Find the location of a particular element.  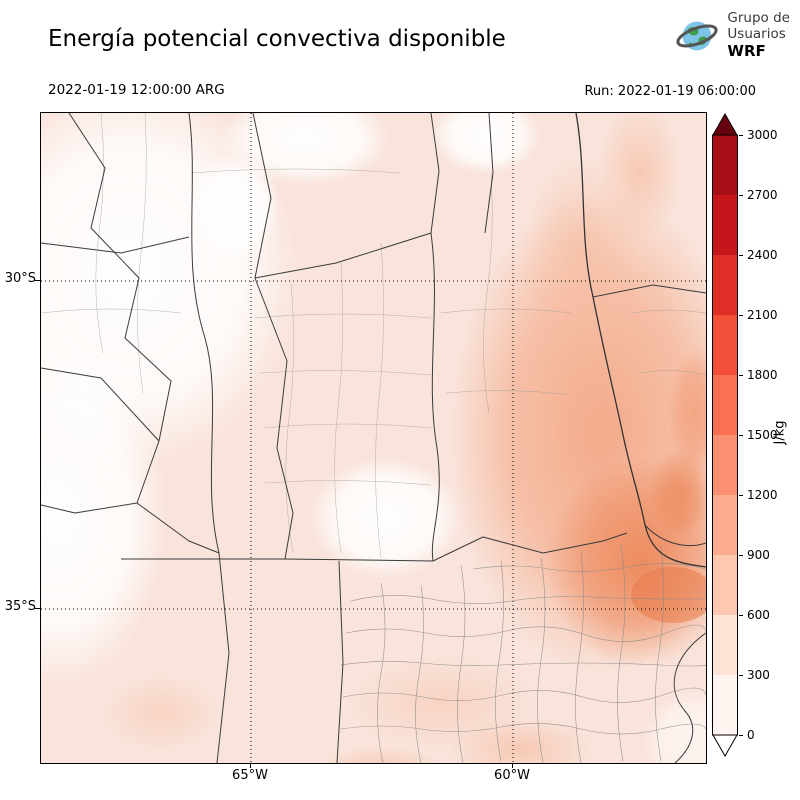

colorbar-tick-label: 2700 is located at coordinates (758, 195).